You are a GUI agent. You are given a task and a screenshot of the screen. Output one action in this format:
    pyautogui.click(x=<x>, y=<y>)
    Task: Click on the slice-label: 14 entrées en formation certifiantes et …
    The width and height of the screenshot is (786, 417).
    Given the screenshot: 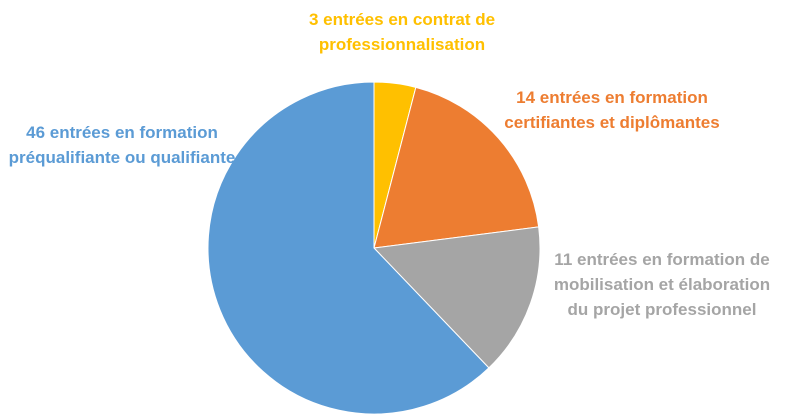 What is the action you would take?
    pyautogui.click(x=612, y=110)
    